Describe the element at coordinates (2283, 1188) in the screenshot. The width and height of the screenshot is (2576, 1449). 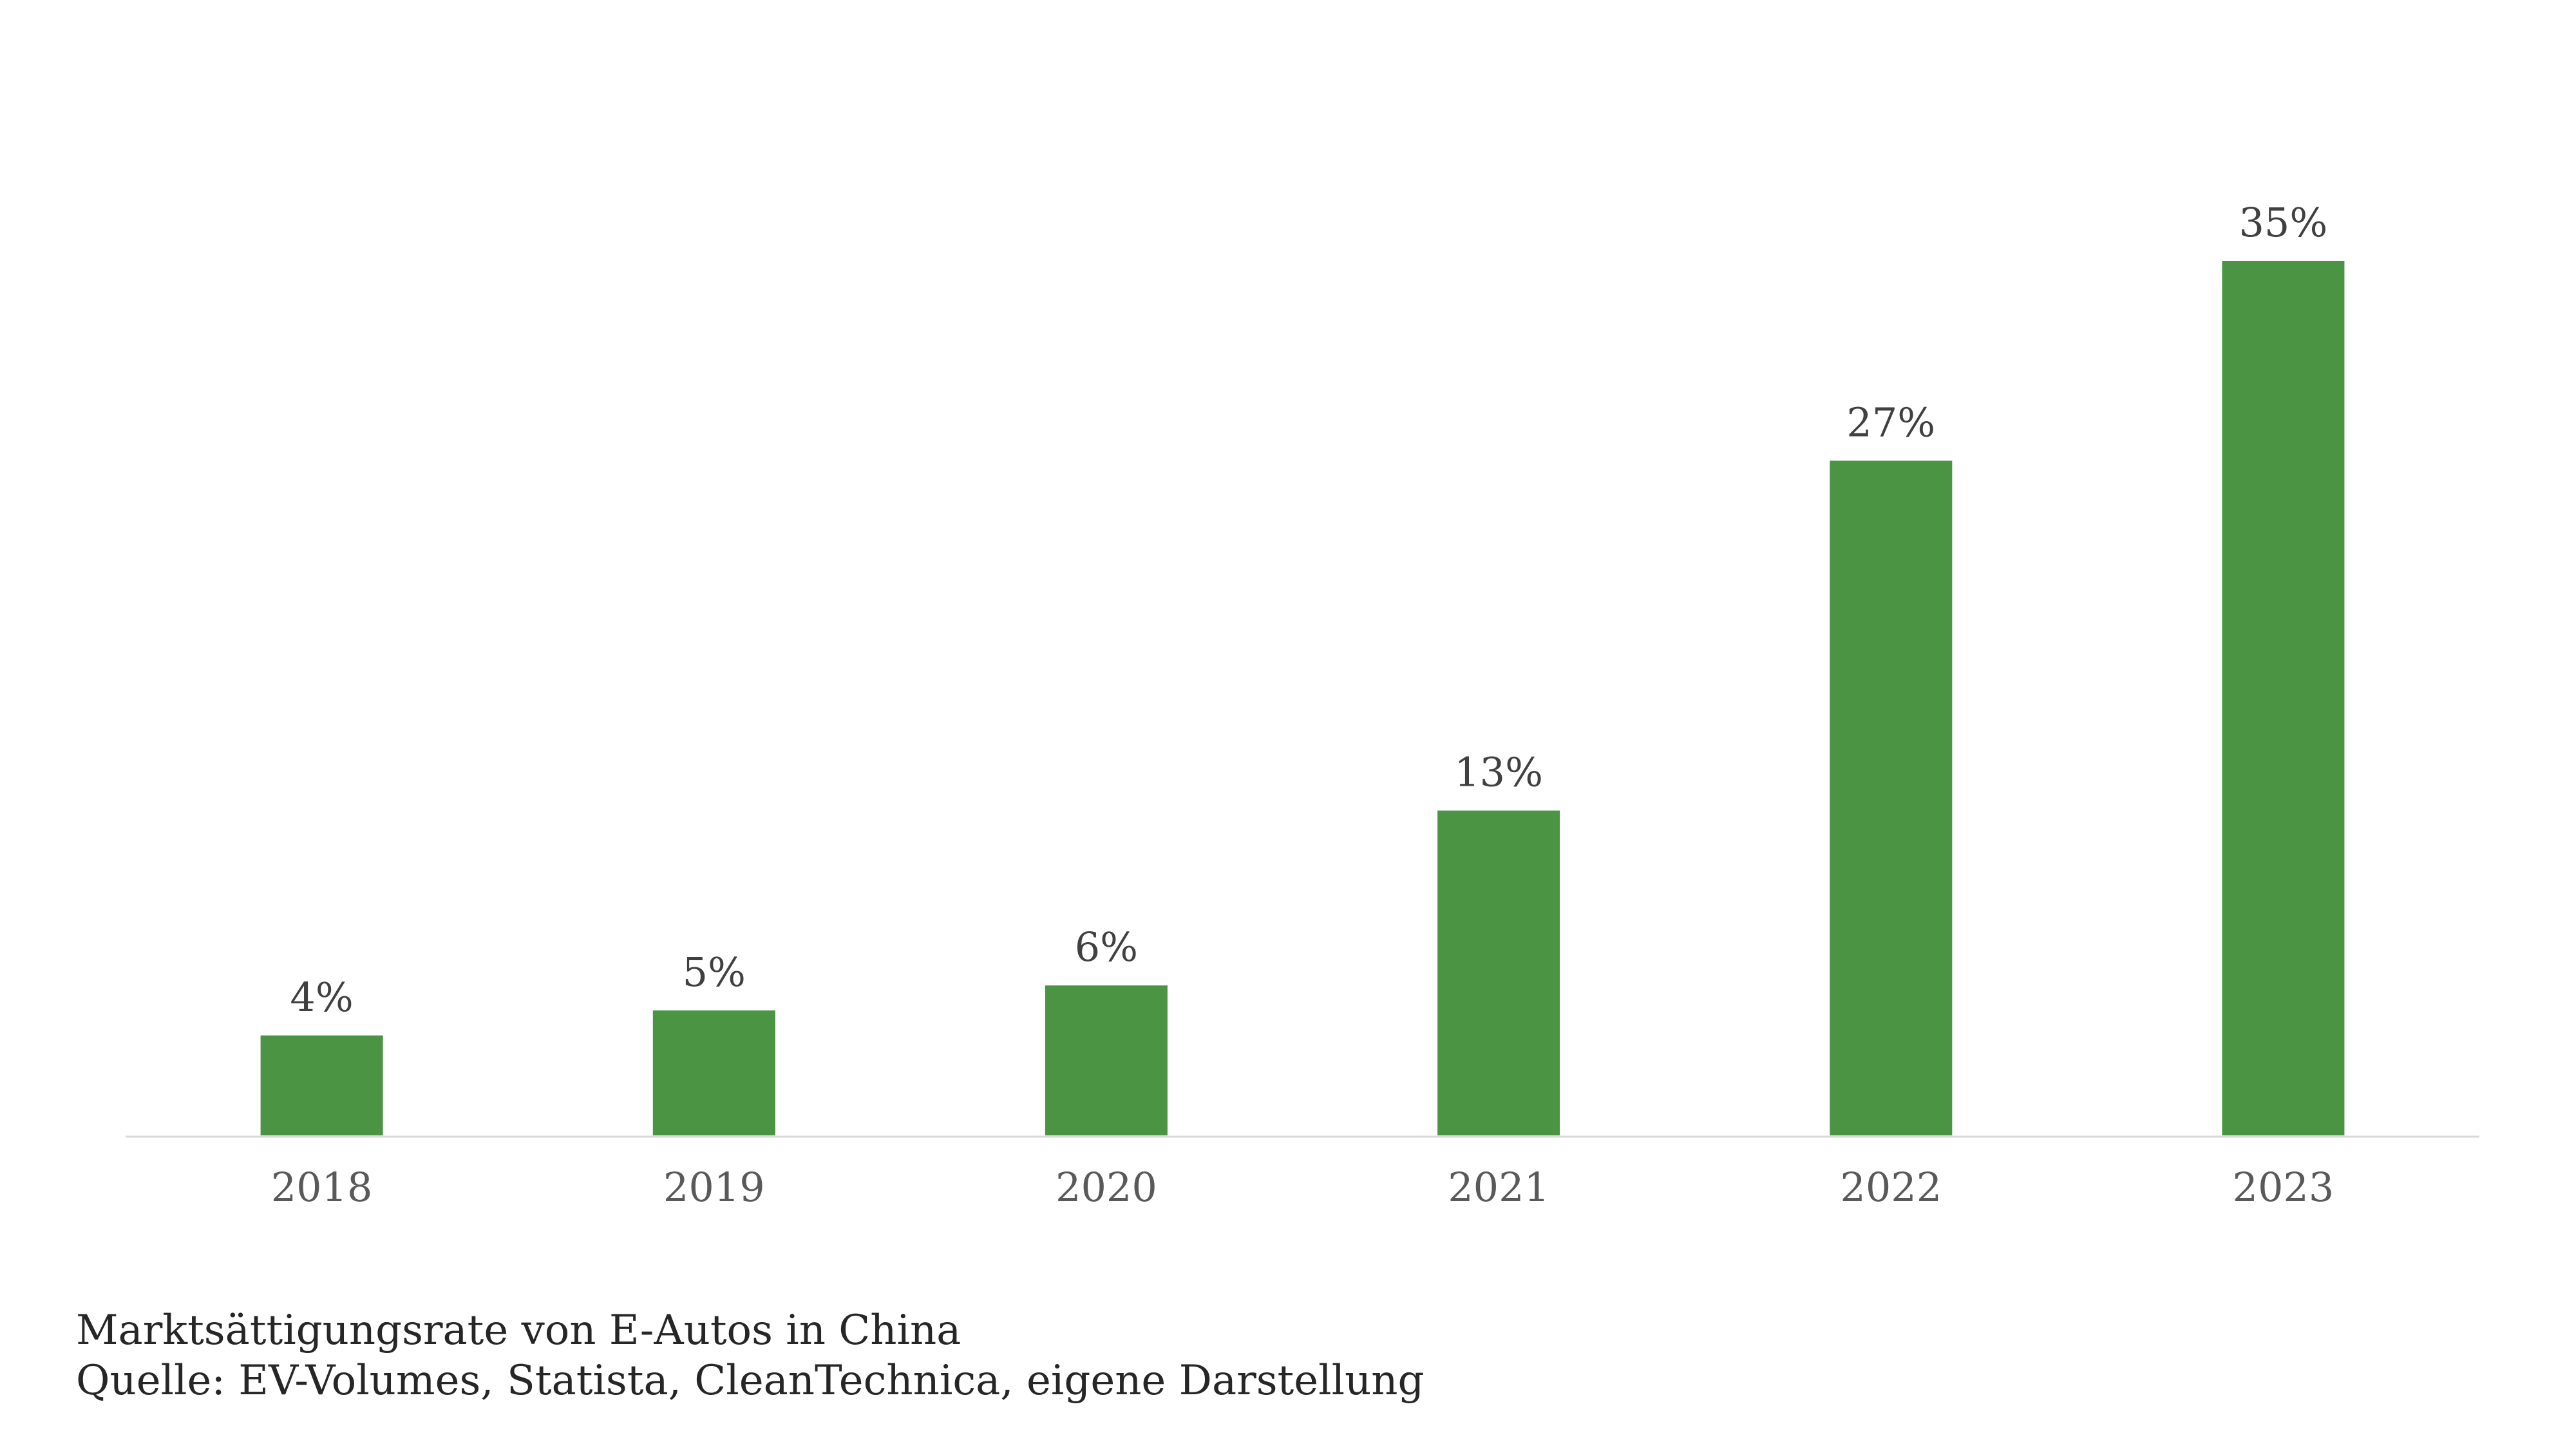
I see `x-tick-label-2023: 2023` at that location.